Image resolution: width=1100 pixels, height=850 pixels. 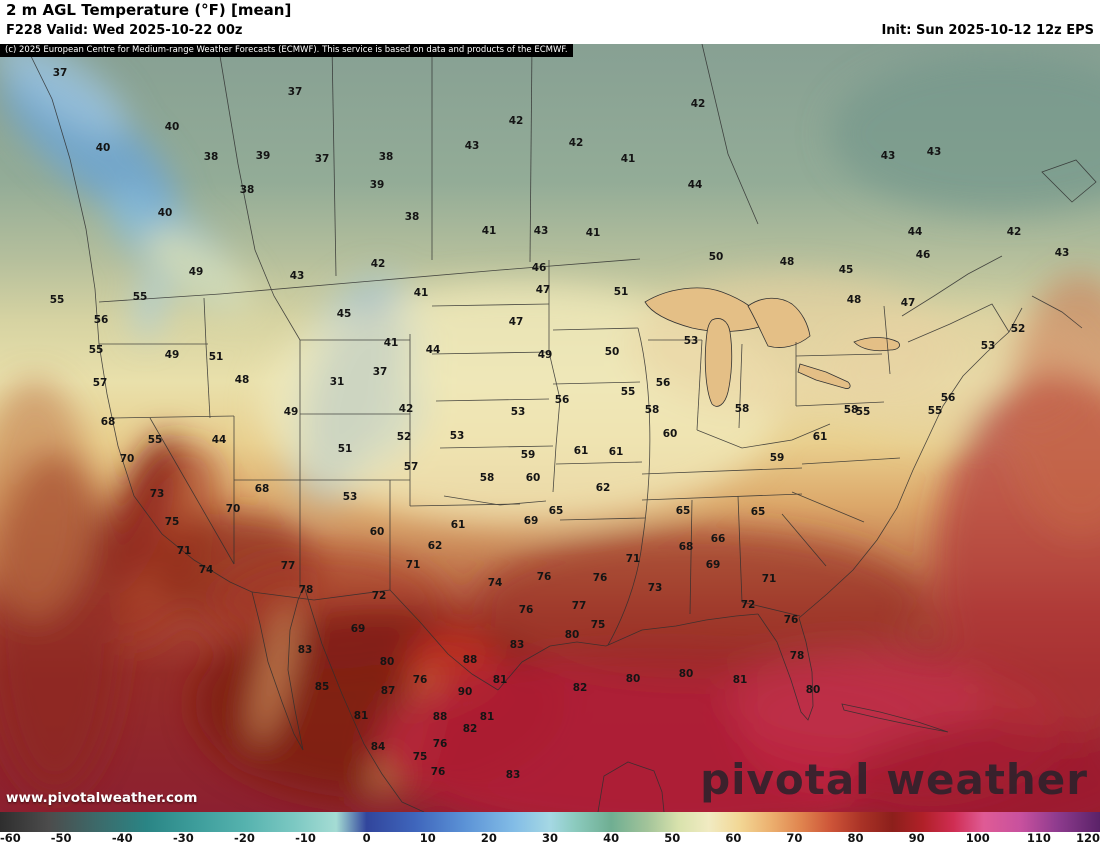 I want to click on province-border-on-qc, so click(x=730, y=134).